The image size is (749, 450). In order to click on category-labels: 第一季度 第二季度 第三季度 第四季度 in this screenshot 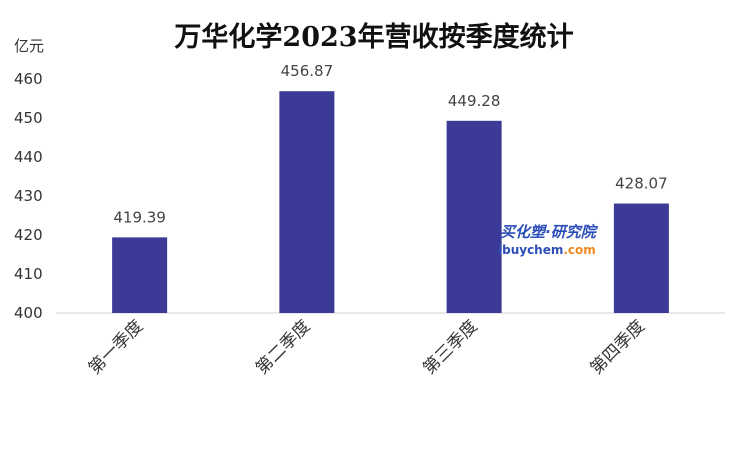, I will do `click(367, 347)`.